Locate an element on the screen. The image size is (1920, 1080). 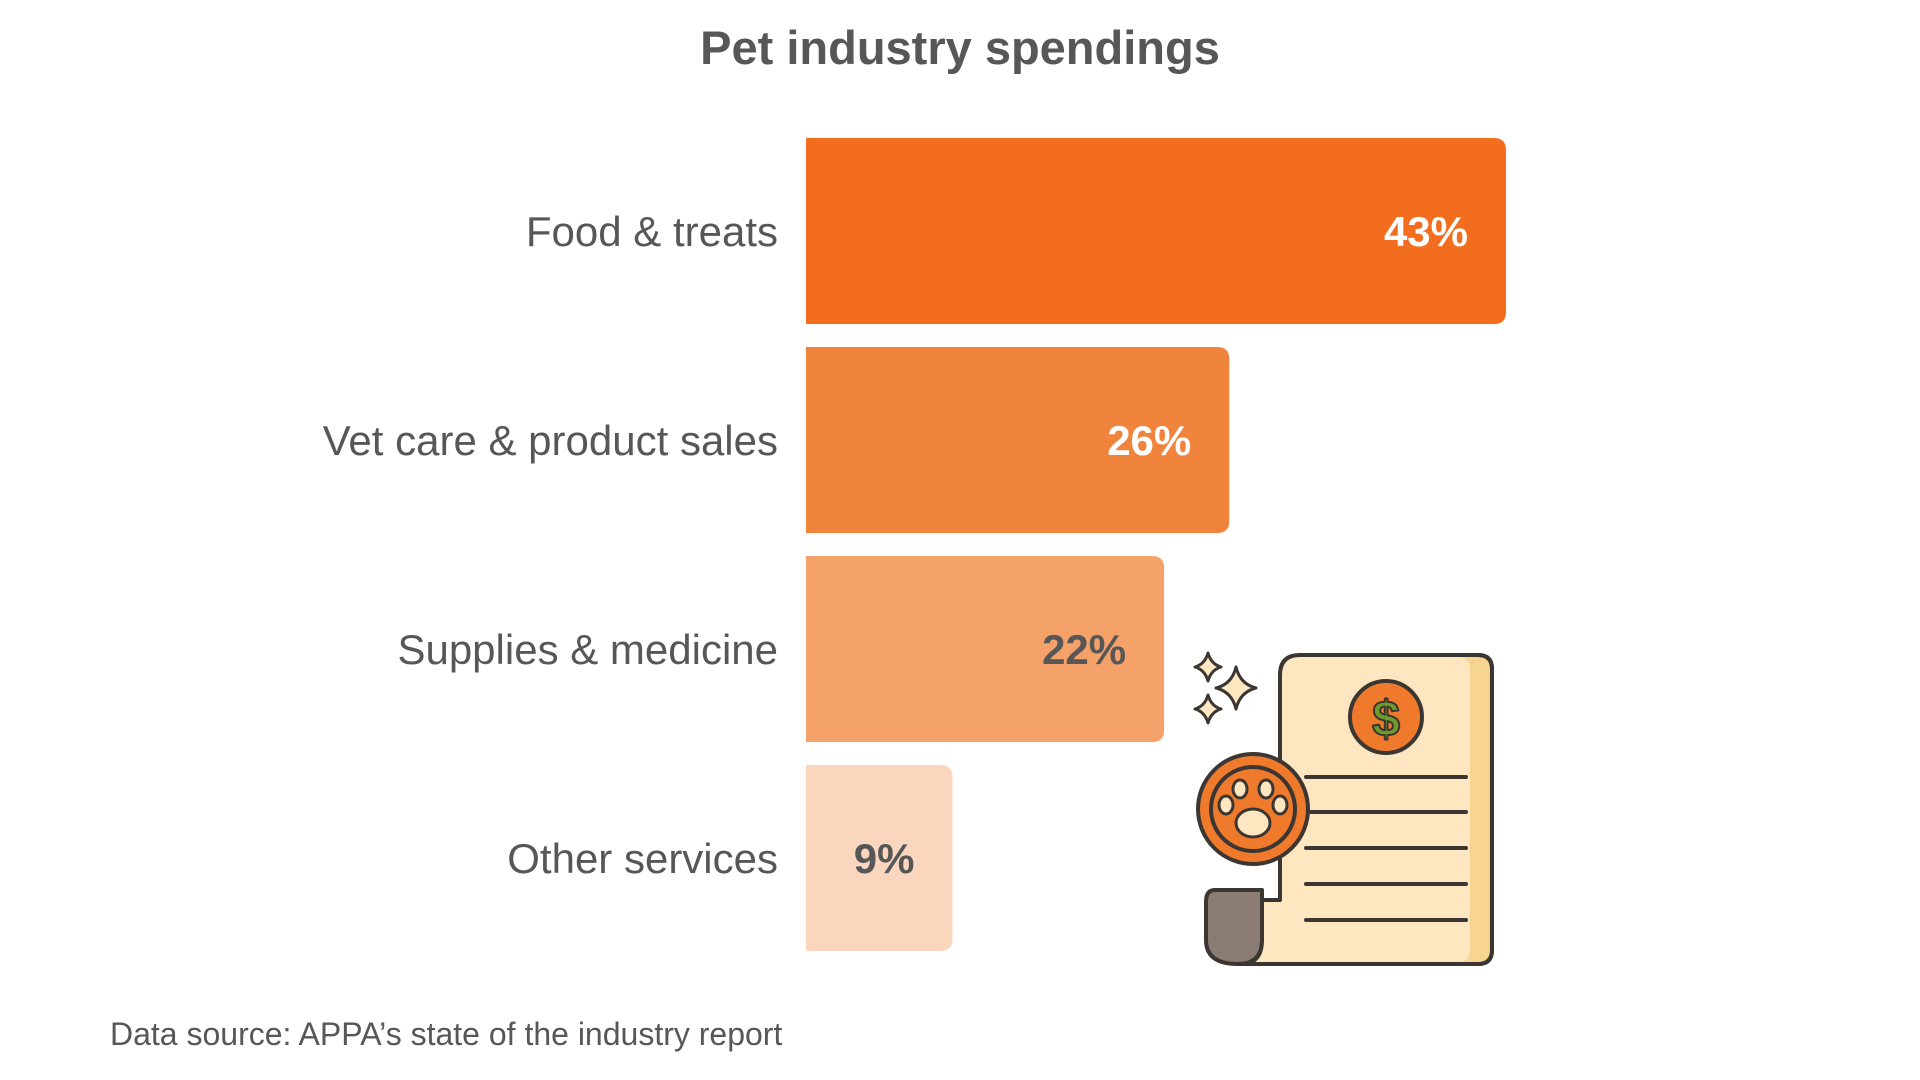
category-label-1: Vet care & product sales is located at coordinates (550, 440).